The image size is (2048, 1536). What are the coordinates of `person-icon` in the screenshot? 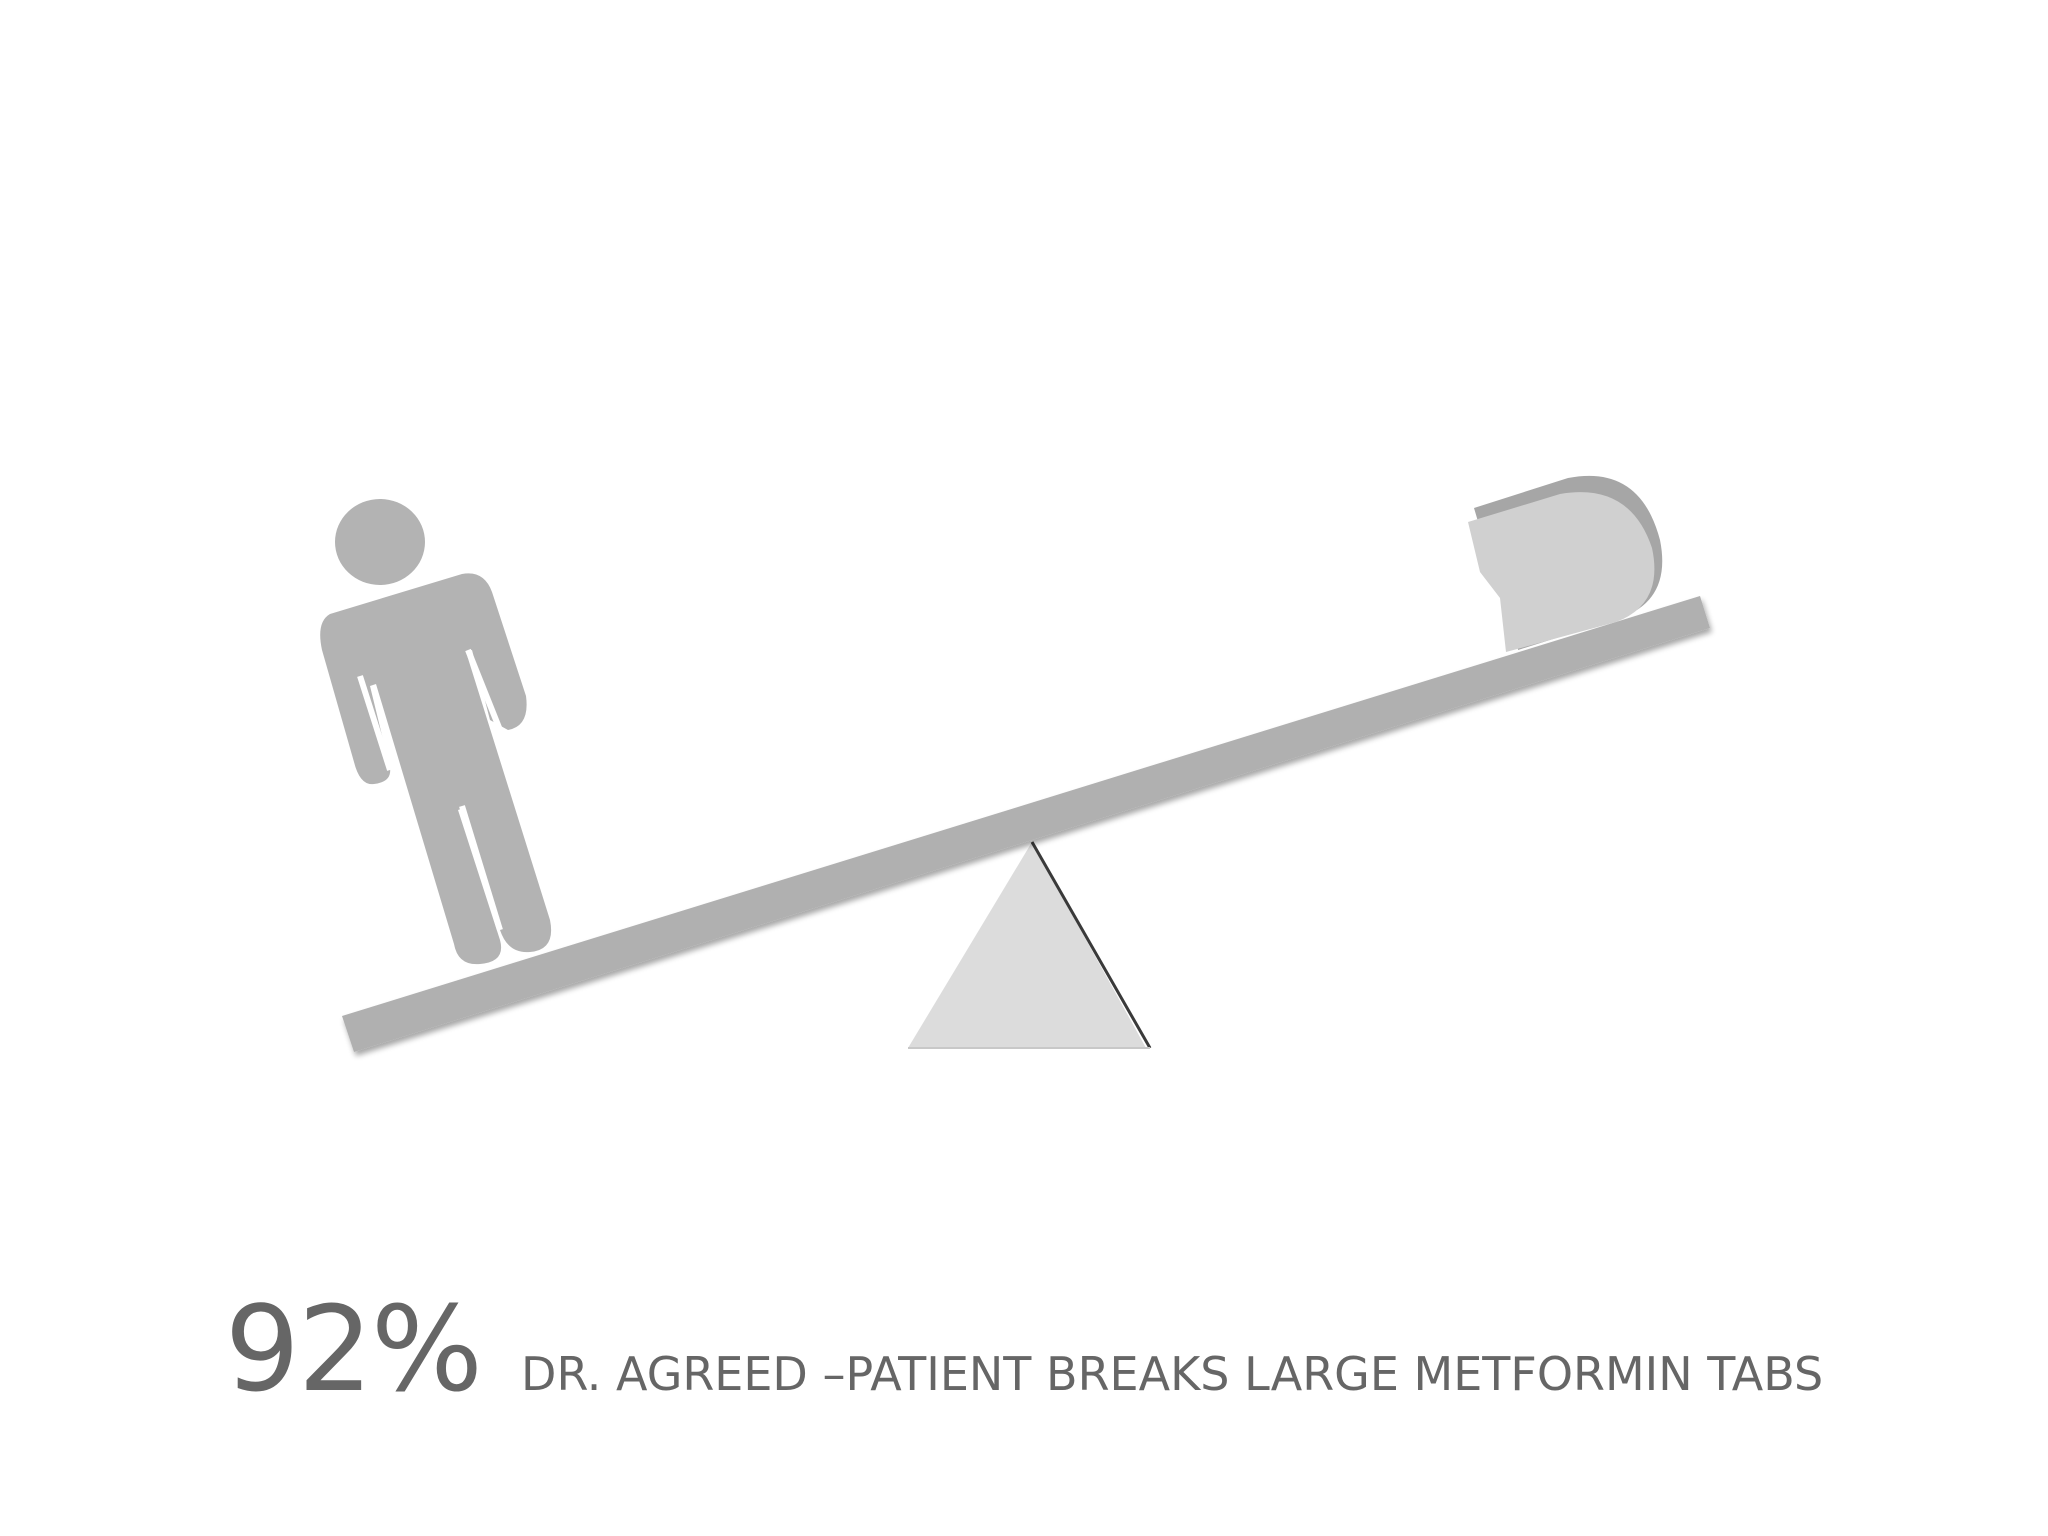 It's located at (436, 732).